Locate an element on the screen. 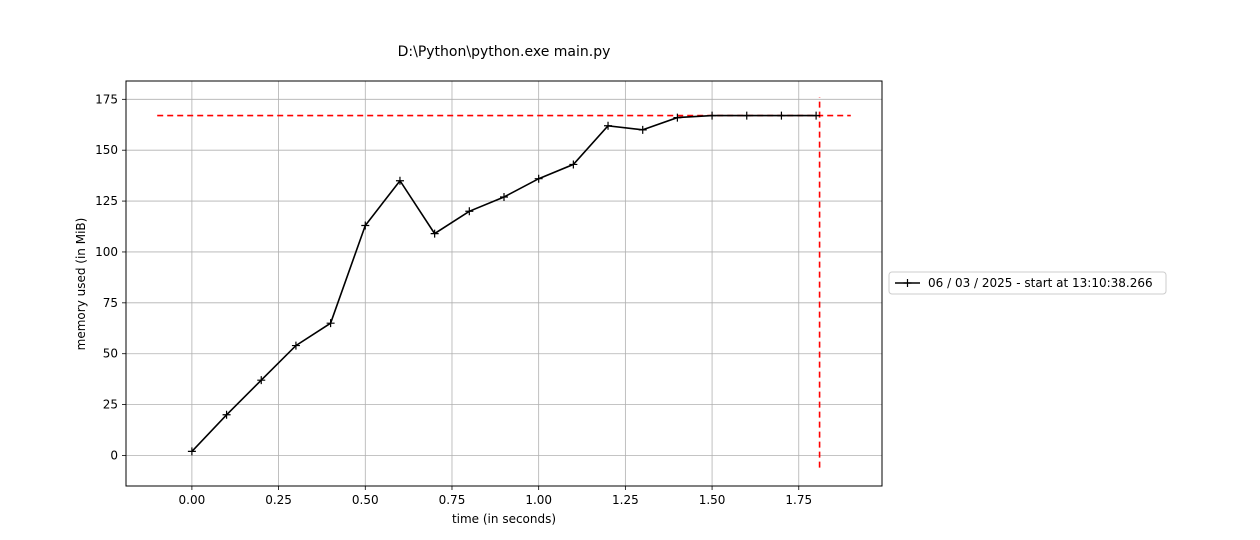 The height and width of the screenshot is (540, 1260). x-axis-label: time (in seconds) is located at coordinates (504, 519).